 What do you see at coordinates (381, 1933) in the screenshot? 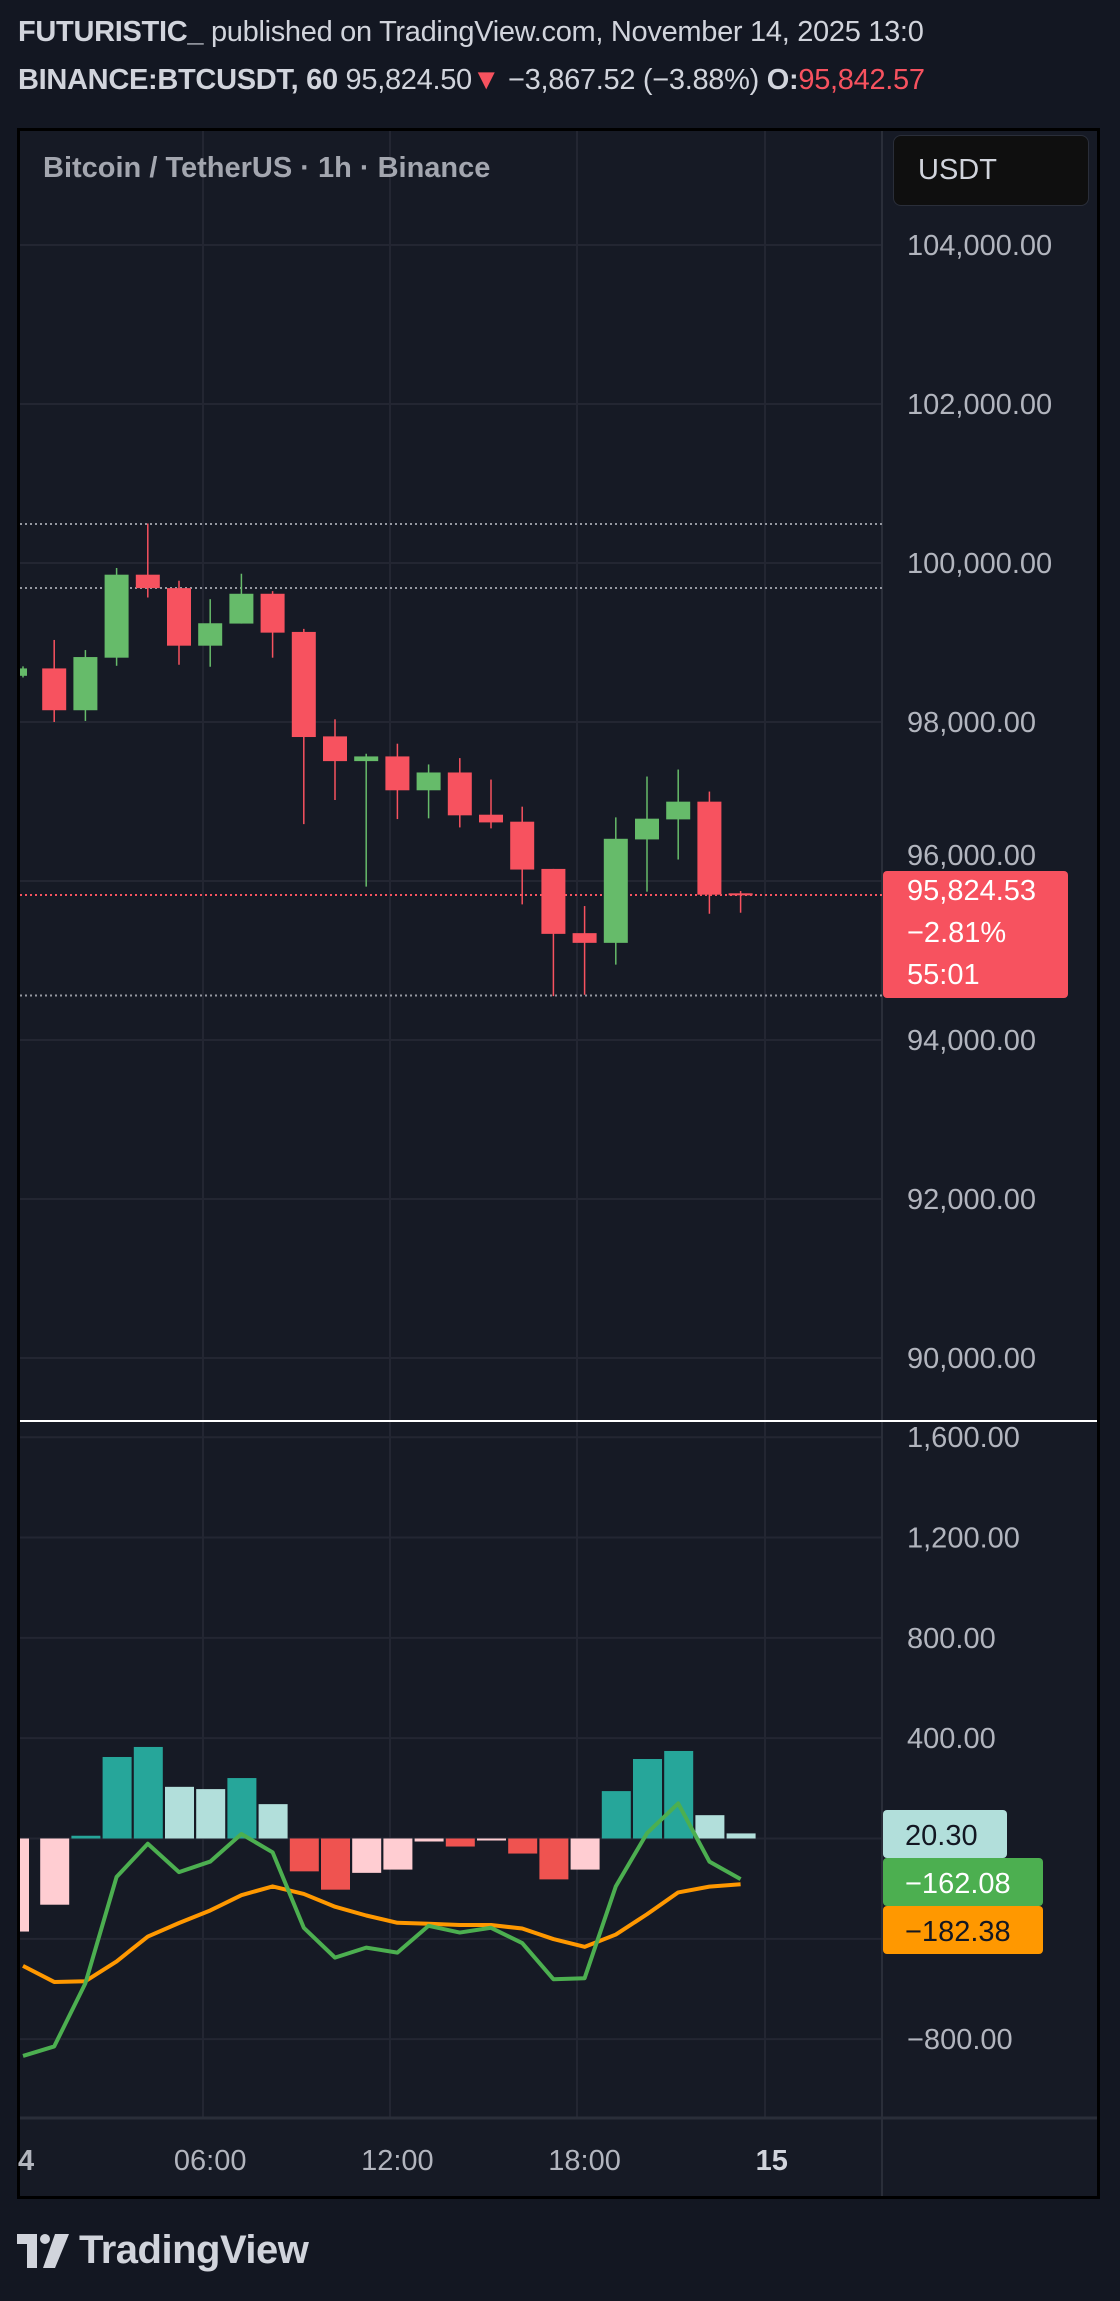
I see `signal-line` at bounding box center [381, 1933].